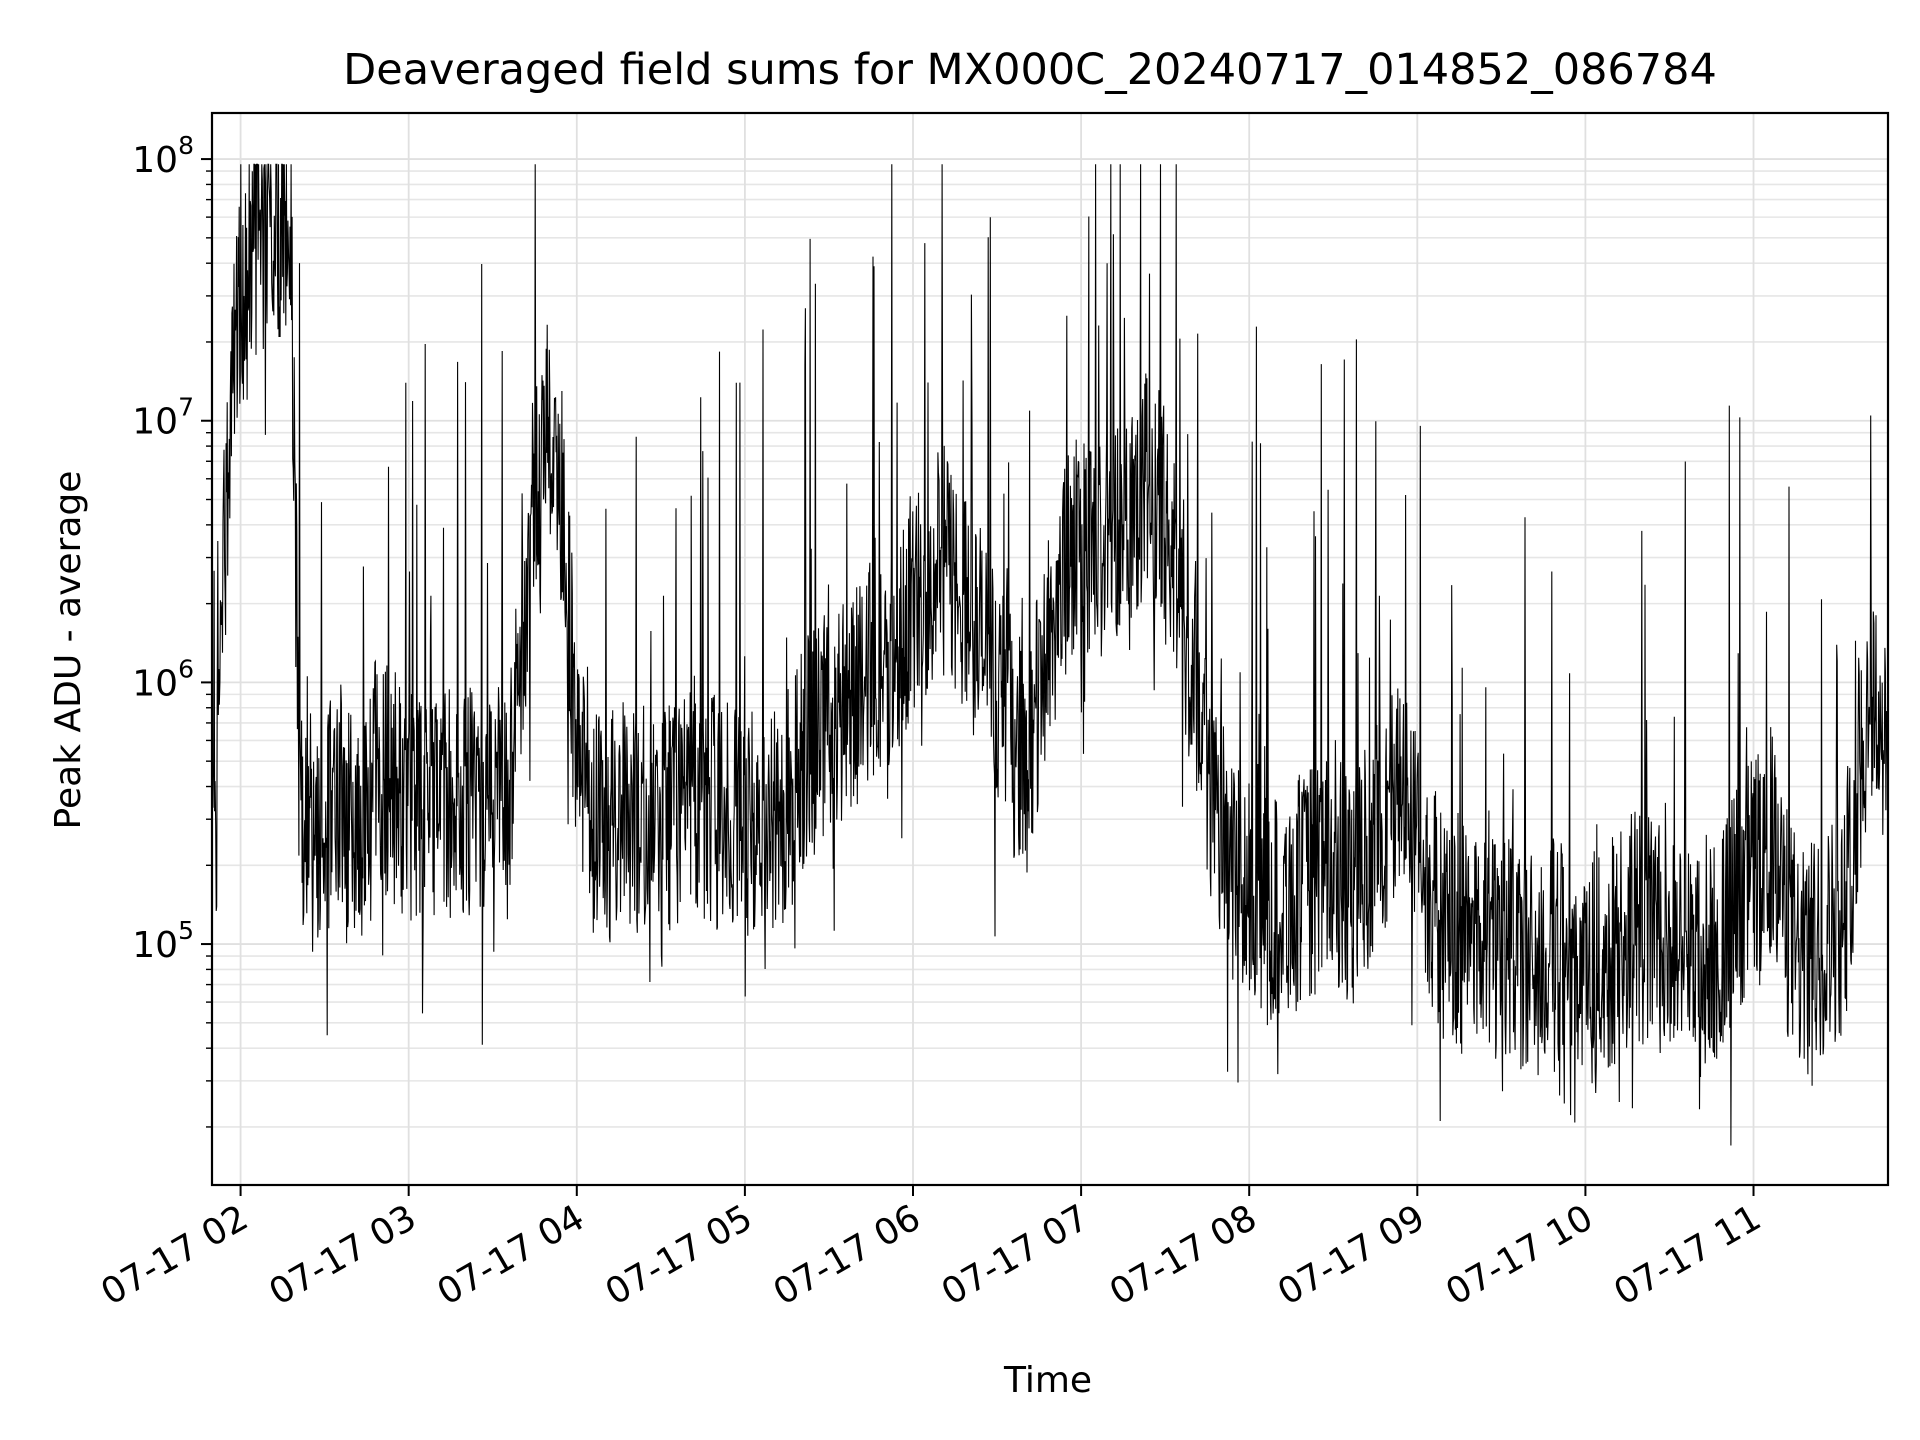  Describe the element at coordinates (847, 1255) in the screenshot. I see `x-tick-label: 07-17 06` at that location.